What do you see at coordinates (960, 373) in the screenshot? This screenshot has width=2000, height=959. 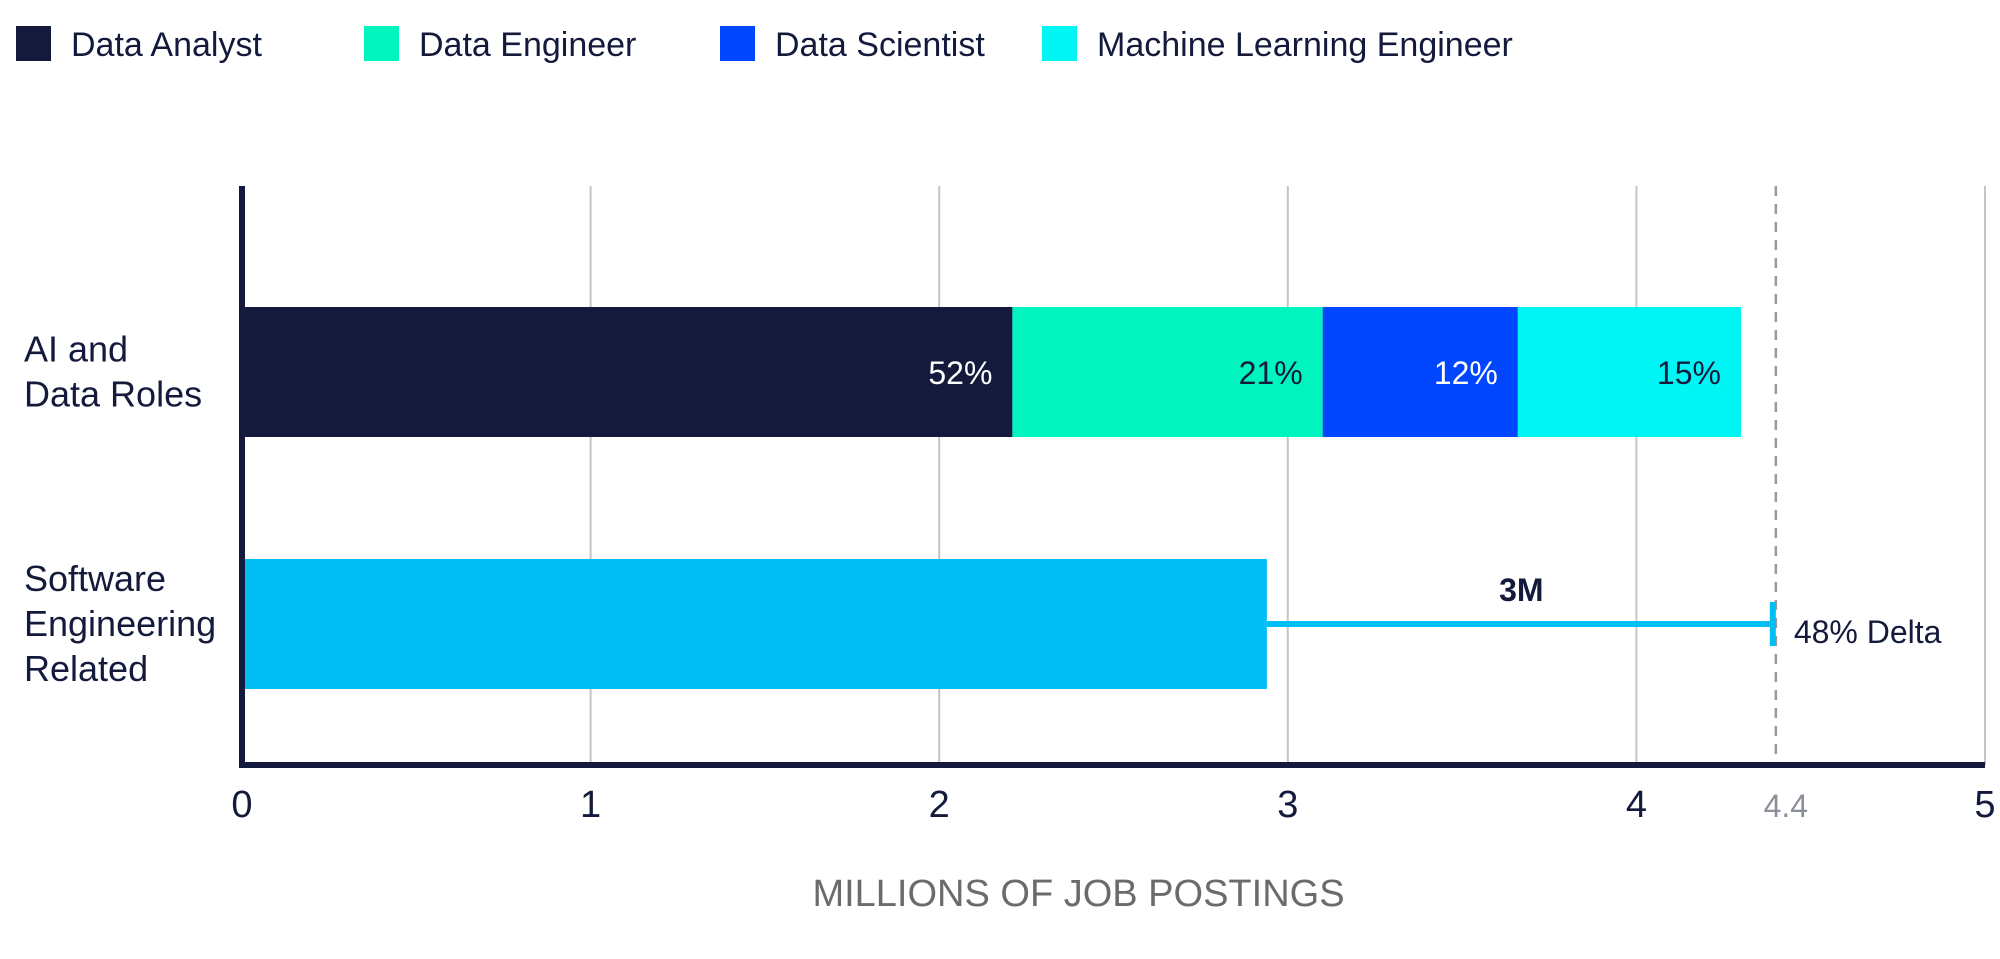 I see `bar-segment-label: 52%` at bounding box center [960, 373].